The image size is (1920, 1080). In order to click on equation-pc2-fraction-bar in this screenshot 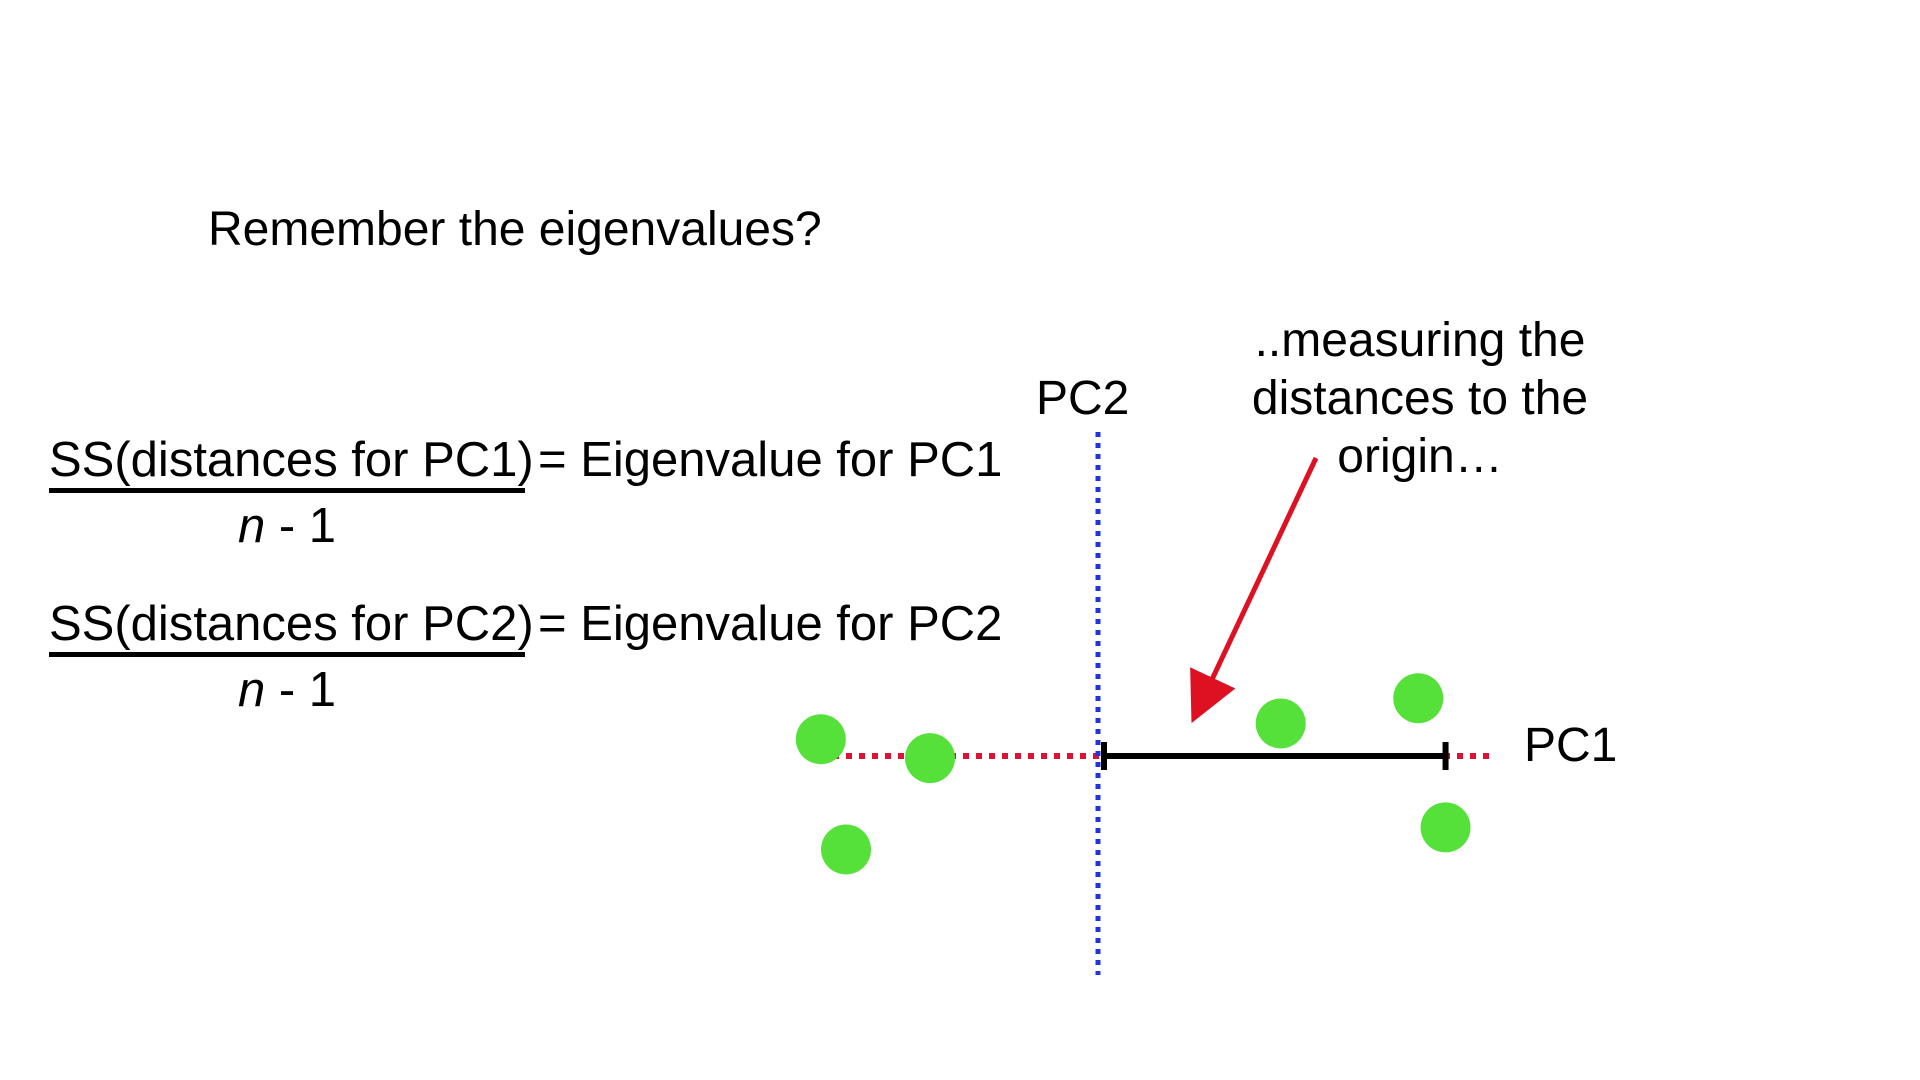, I will do `click(287, 654)`.